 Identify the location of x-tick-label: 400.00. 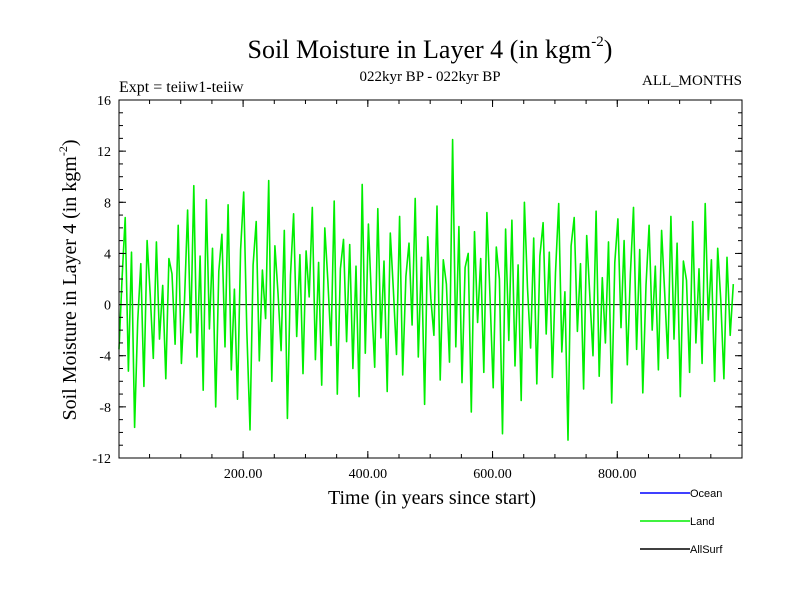
(368, 474).